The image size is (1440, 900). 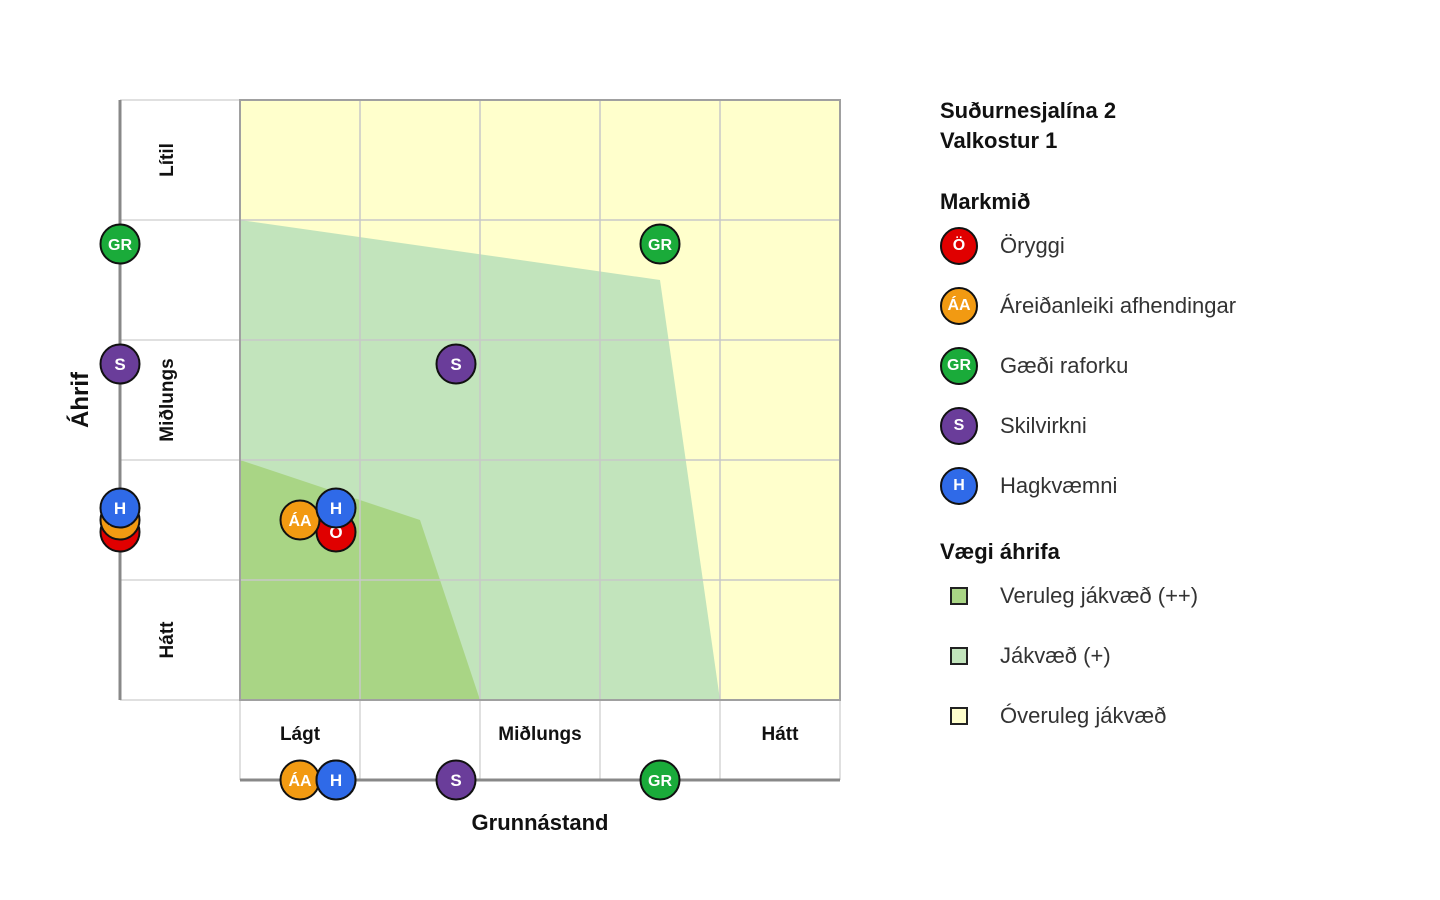 I want to click on y-axis-label: Áhrif, so click(x=80, y=399).